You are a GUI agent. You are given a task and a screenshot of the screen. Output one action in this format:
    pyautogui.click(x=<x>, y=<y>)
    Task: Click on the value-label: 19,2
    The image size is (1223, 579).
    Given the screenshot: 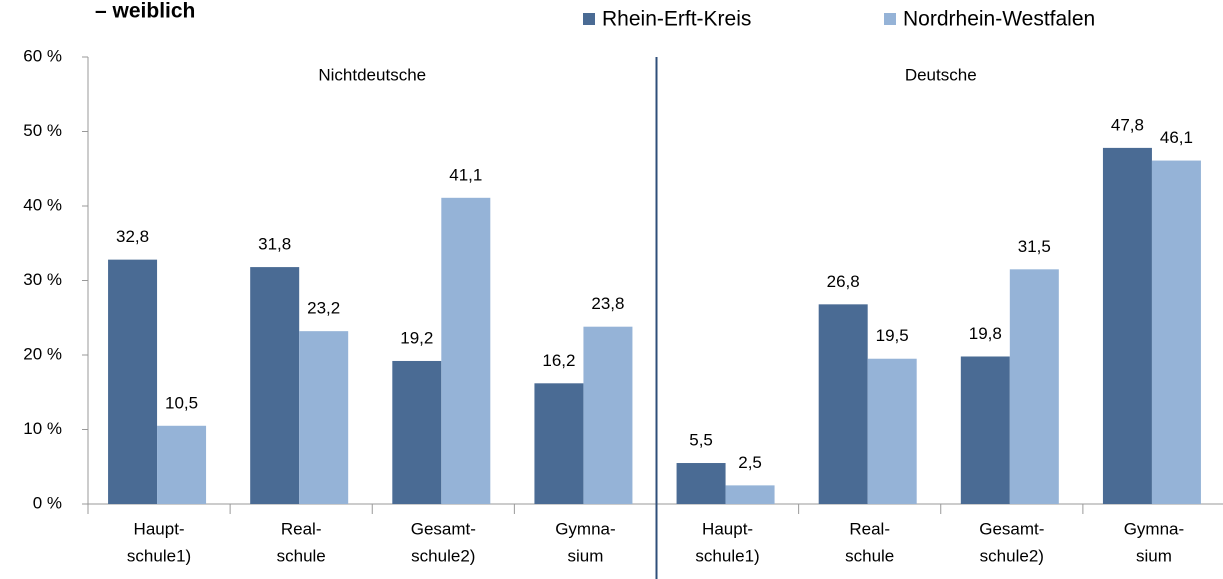 What is the action you would take?
    pyautogui.click(x=416, y=337)
    